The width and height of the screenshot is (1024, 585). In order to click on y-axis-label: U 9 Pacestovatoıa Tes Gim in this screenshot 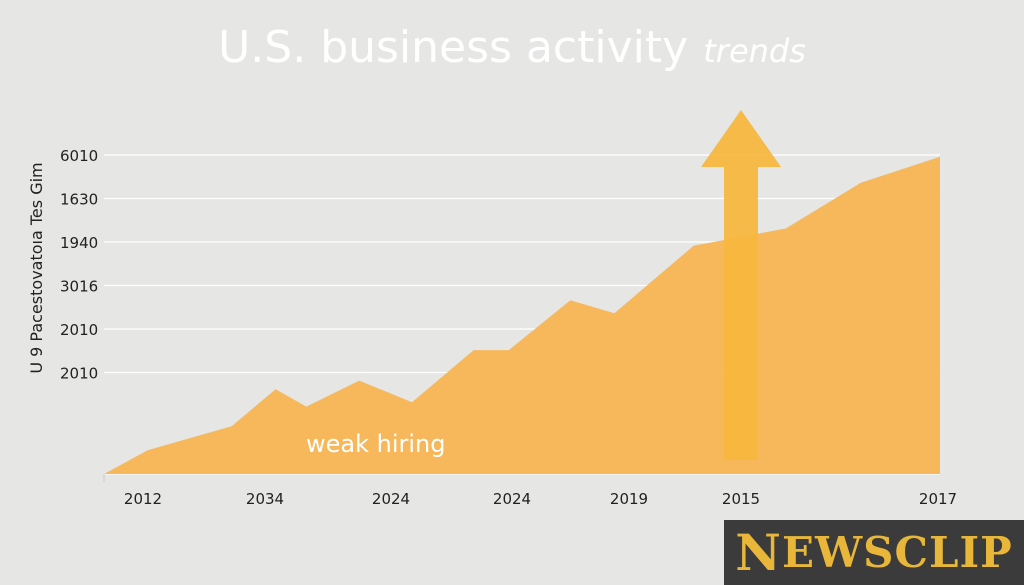, I will do `click(36, 267)`.